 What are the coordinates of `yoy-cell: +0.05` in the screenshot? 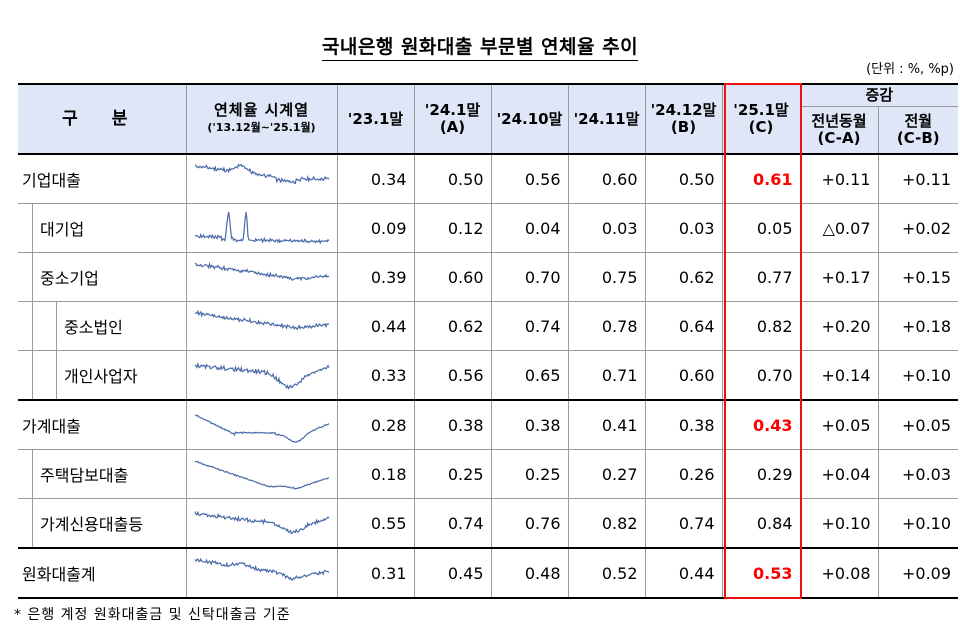 It's located at (838, 424).